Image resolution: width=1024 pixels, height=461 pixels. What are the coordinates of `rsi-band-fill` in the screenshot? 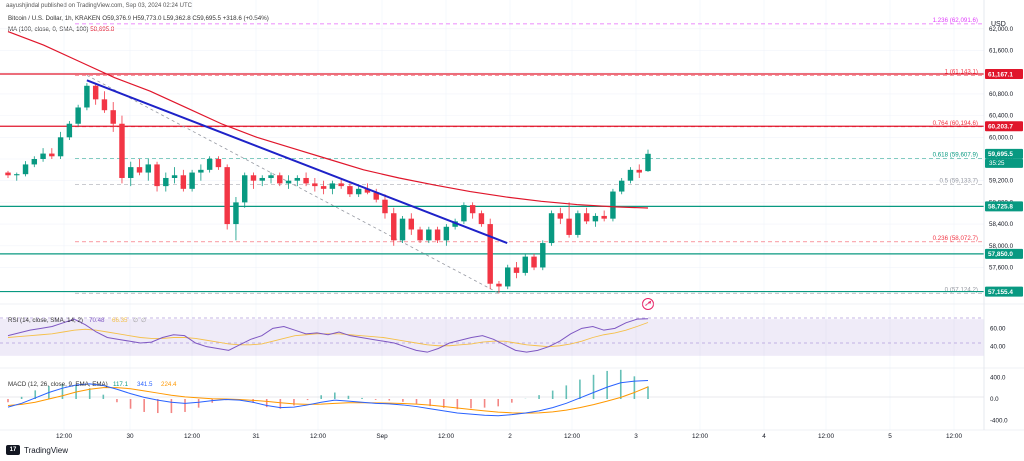 It's located at (492, 337).